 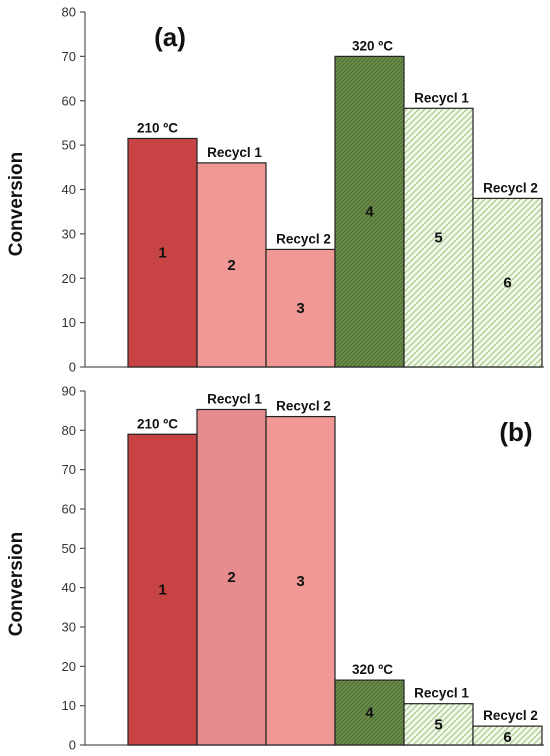 What do you see at coordinates (69, 391) in the screenshot?
I see `y-tick-label: 90` at bounding box center [69, 391].